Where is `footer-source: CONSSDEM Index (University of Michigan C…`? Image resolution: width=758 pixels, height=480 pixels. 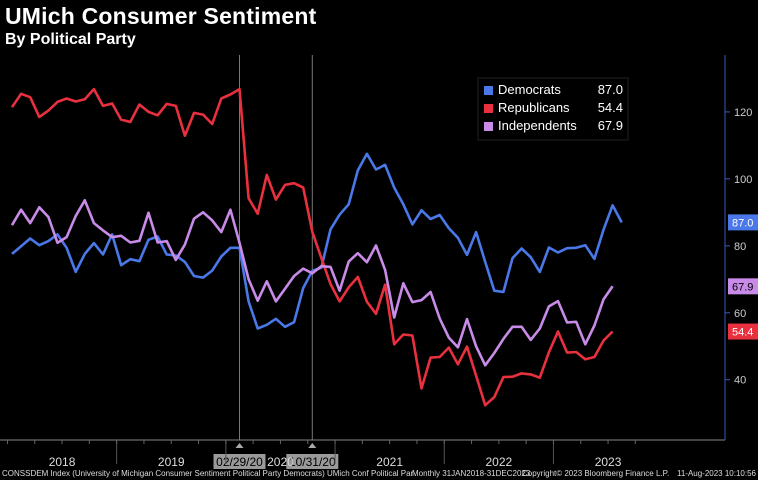 footer-source: CONSSDEM Index (University of Michigan C… is located at coordinates (208, 473).